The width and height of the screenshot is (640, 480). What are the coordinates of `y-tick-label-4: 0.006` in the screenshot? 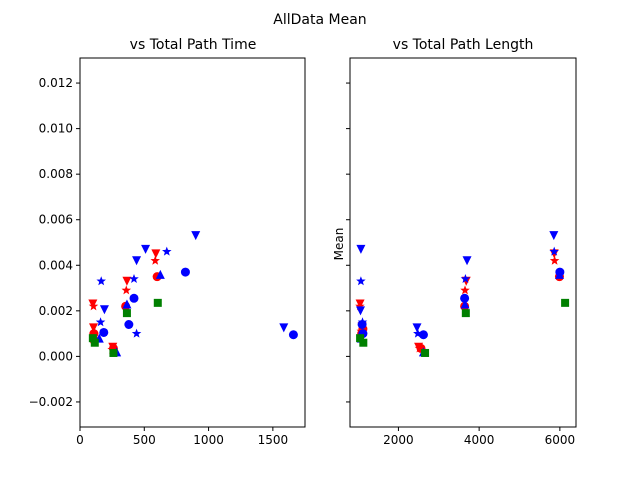 It's located at (56, 220).